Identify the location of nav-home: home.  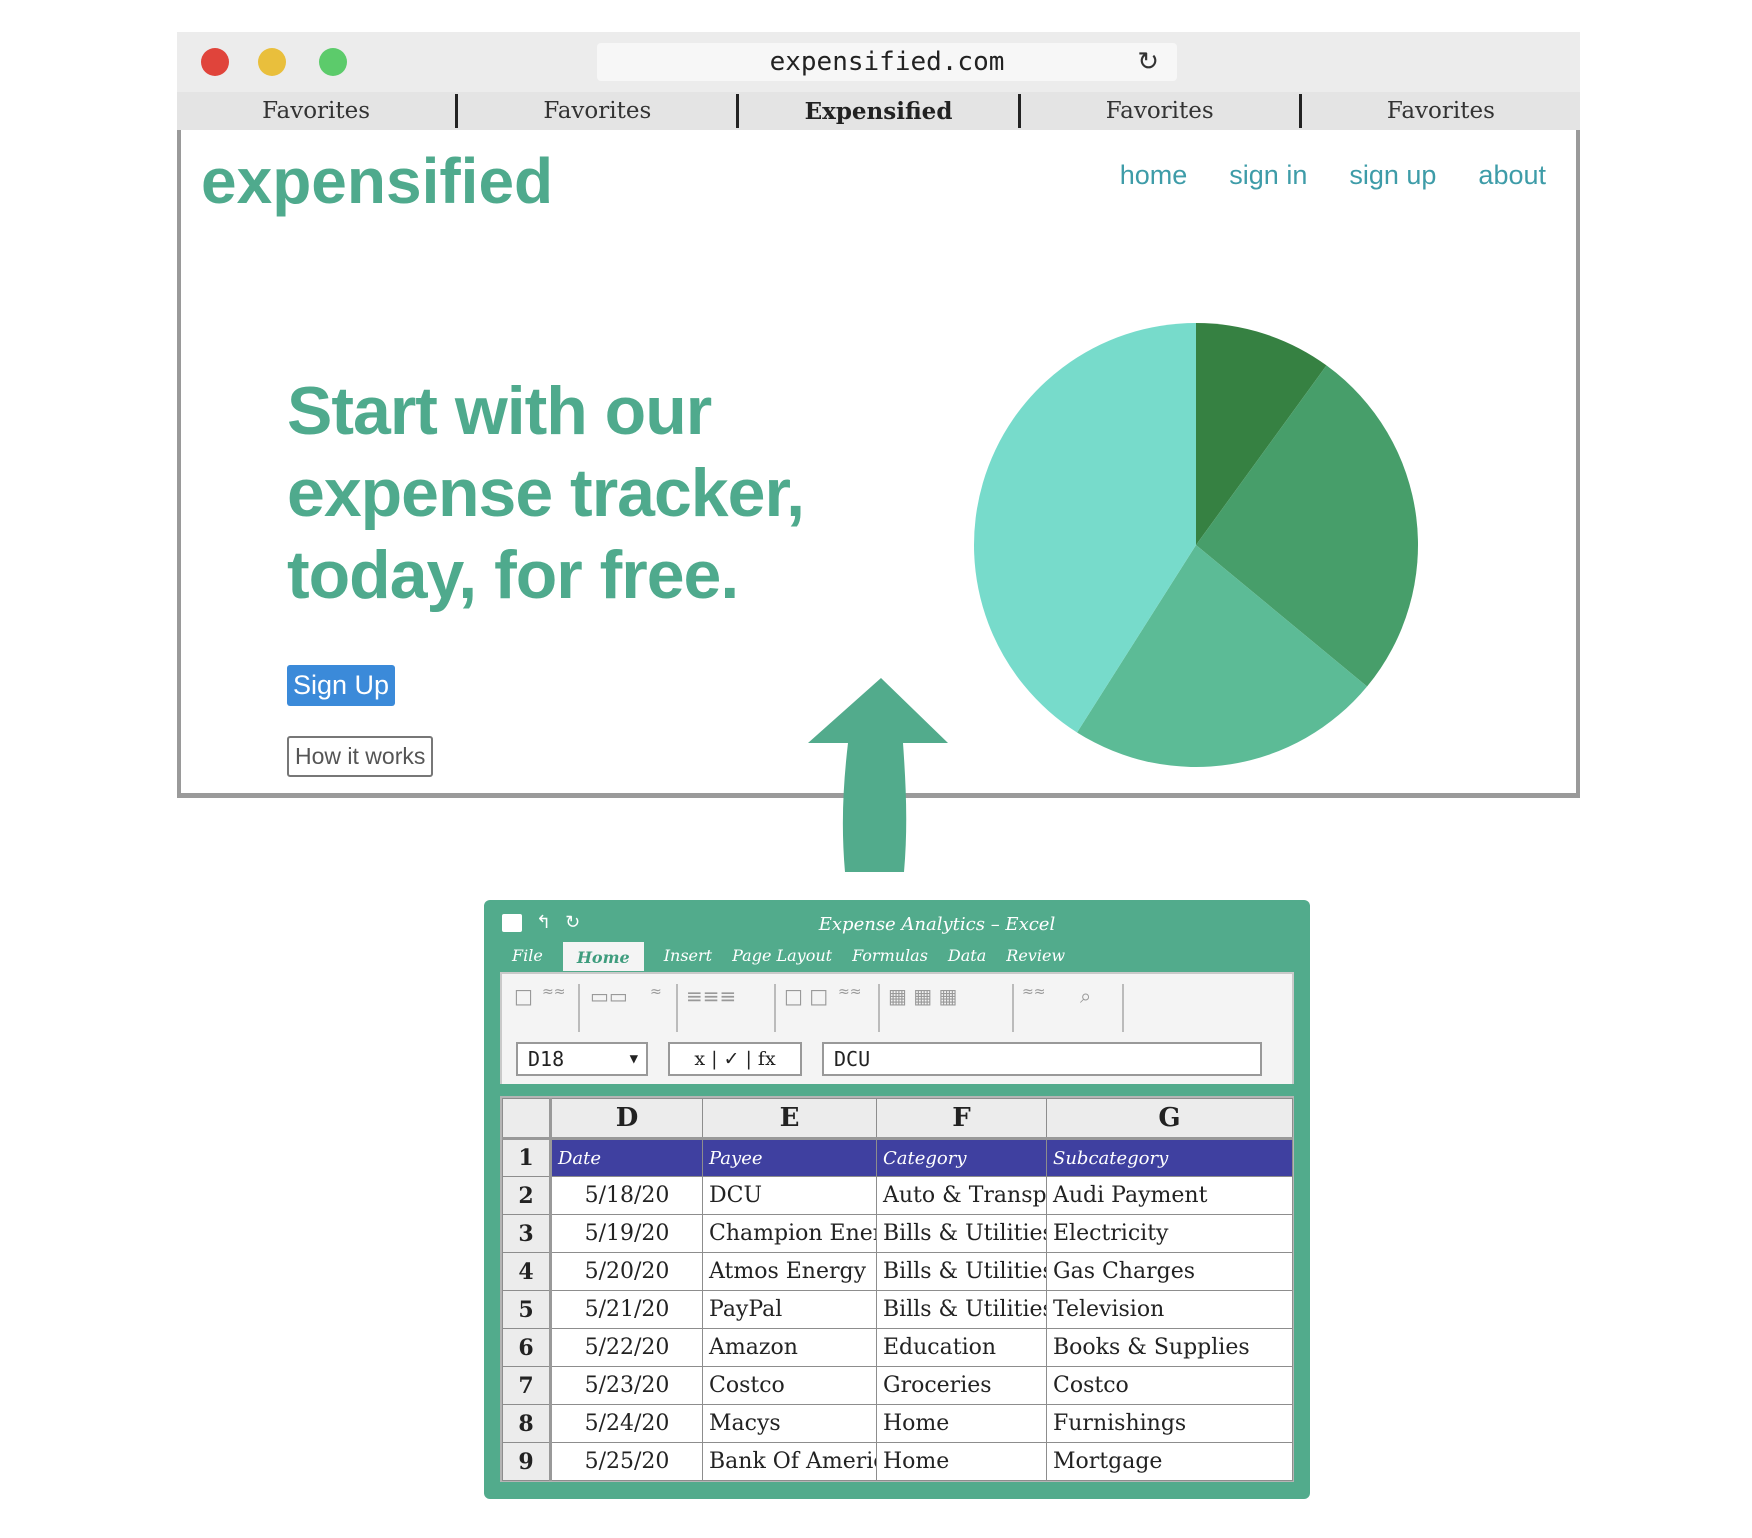
(1153, 175).